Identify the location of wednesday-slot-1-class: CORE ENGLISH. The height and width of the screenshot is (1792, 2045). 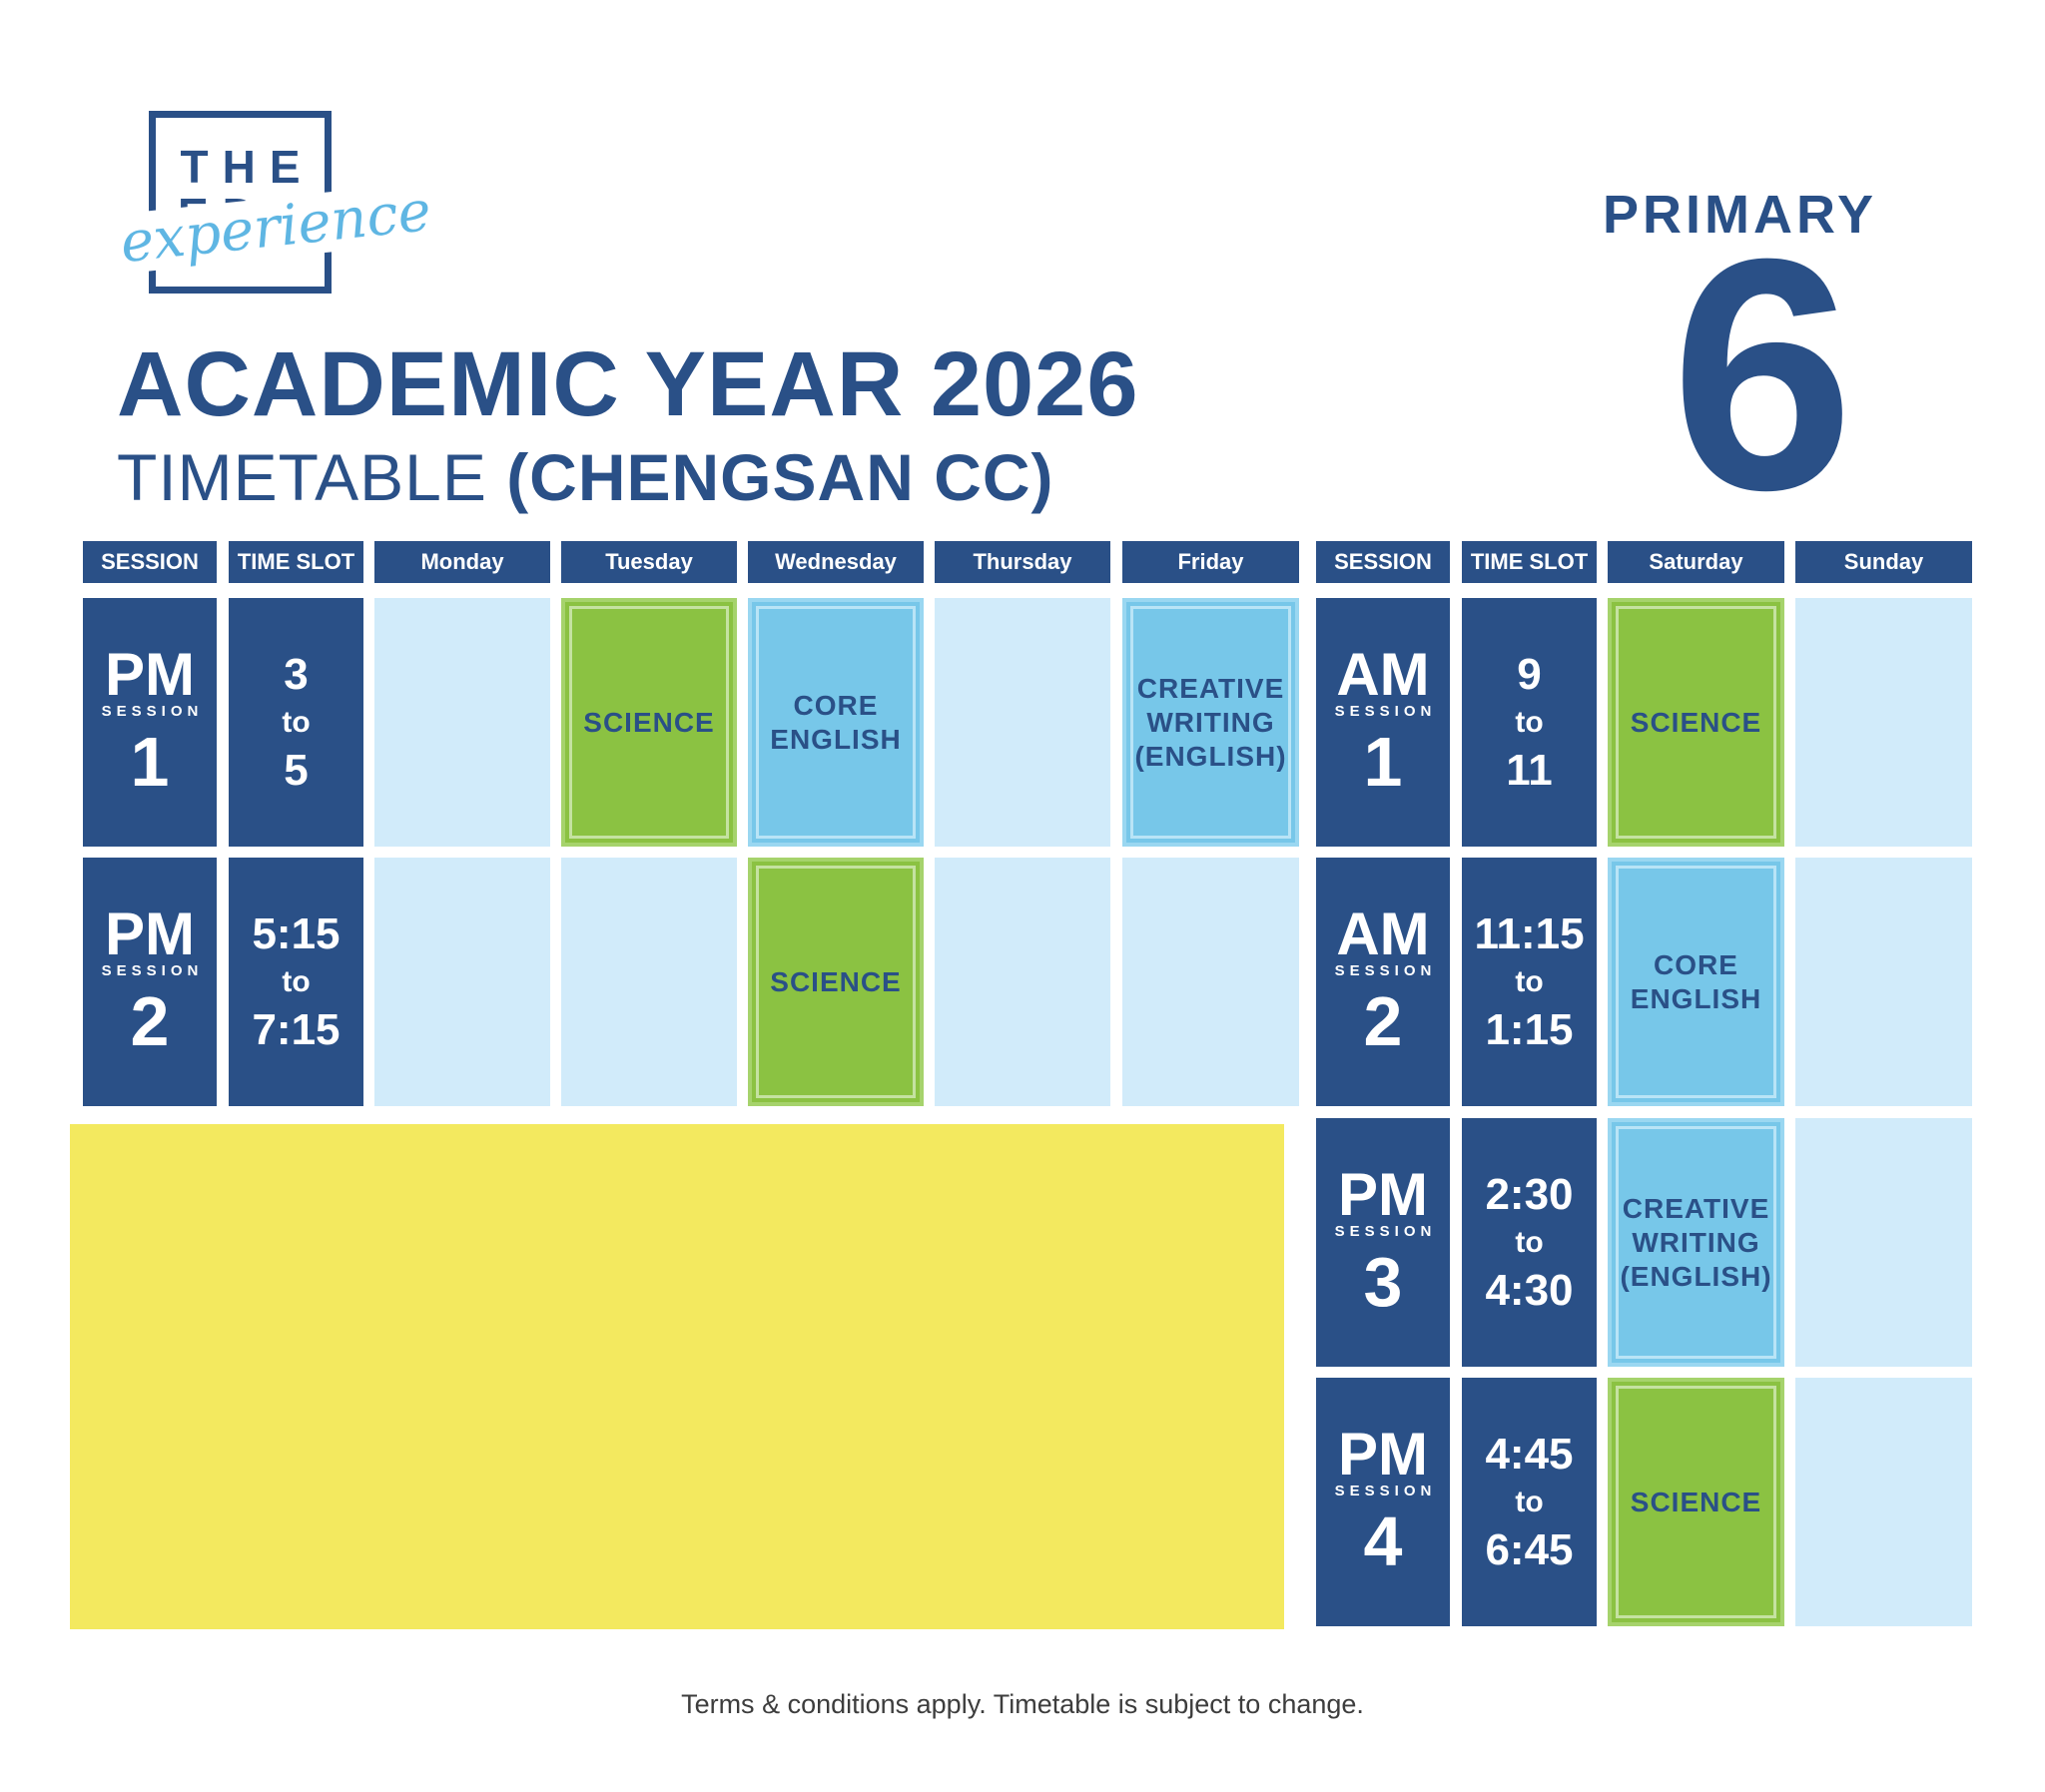
(836, 722).